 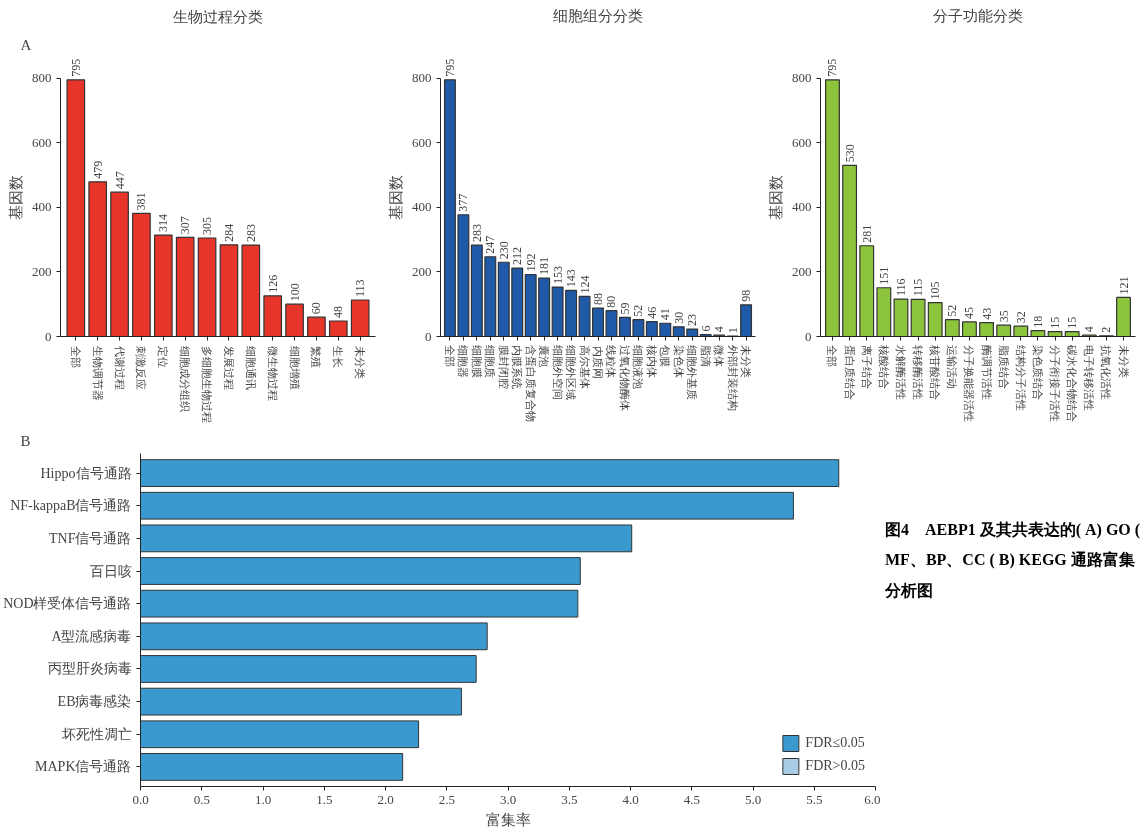 I want to click on chart-title: 生物过程分类, so click(x=218, y=16).